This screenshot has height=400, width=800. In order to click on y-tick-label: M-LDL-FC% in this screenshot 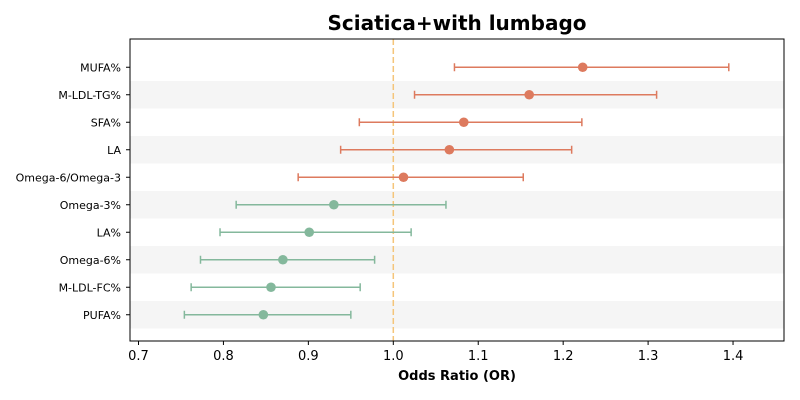, I will do `click(90, 287)`.